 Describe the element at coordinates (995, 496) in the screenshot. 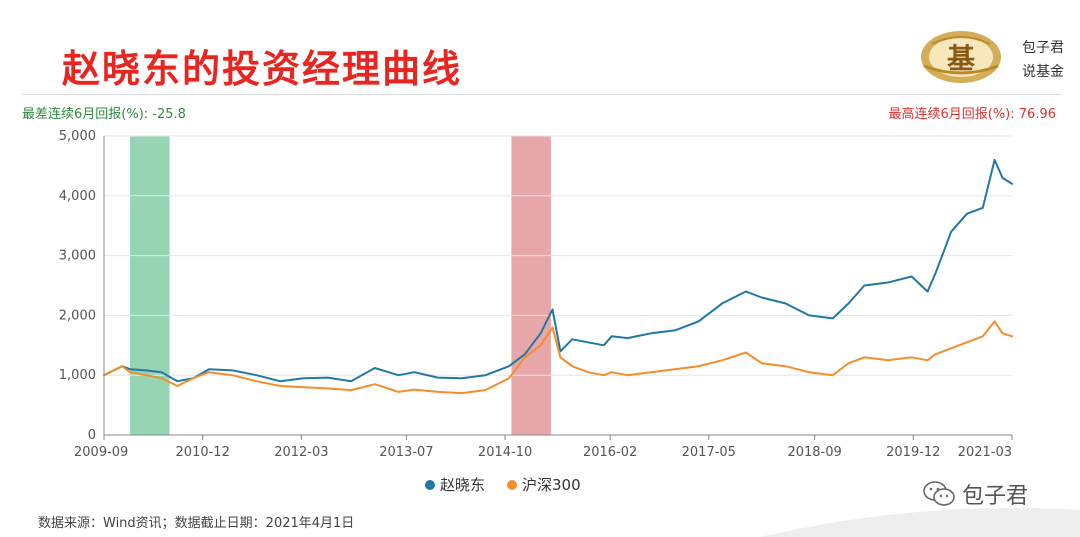

I see `watermark-text: 包子君` at that location.